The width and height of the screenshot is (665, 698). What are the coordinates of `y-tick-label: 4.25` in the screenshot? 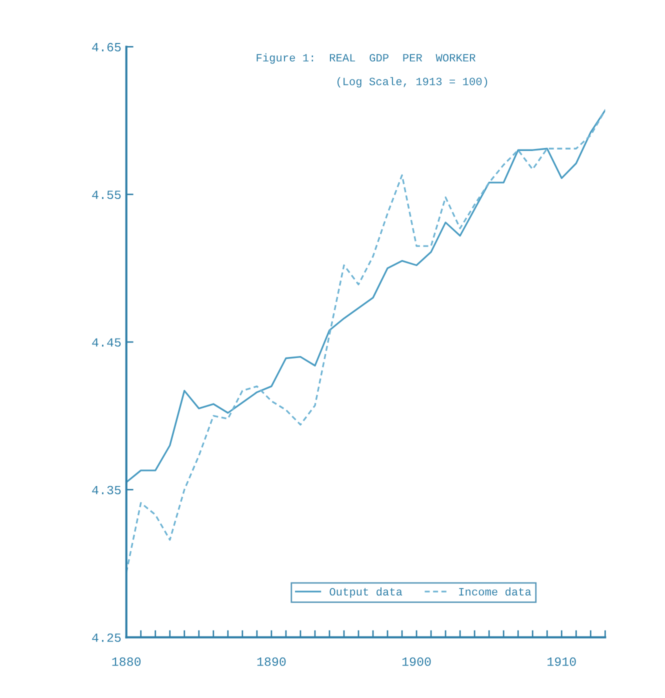 It's located at (106, 637).